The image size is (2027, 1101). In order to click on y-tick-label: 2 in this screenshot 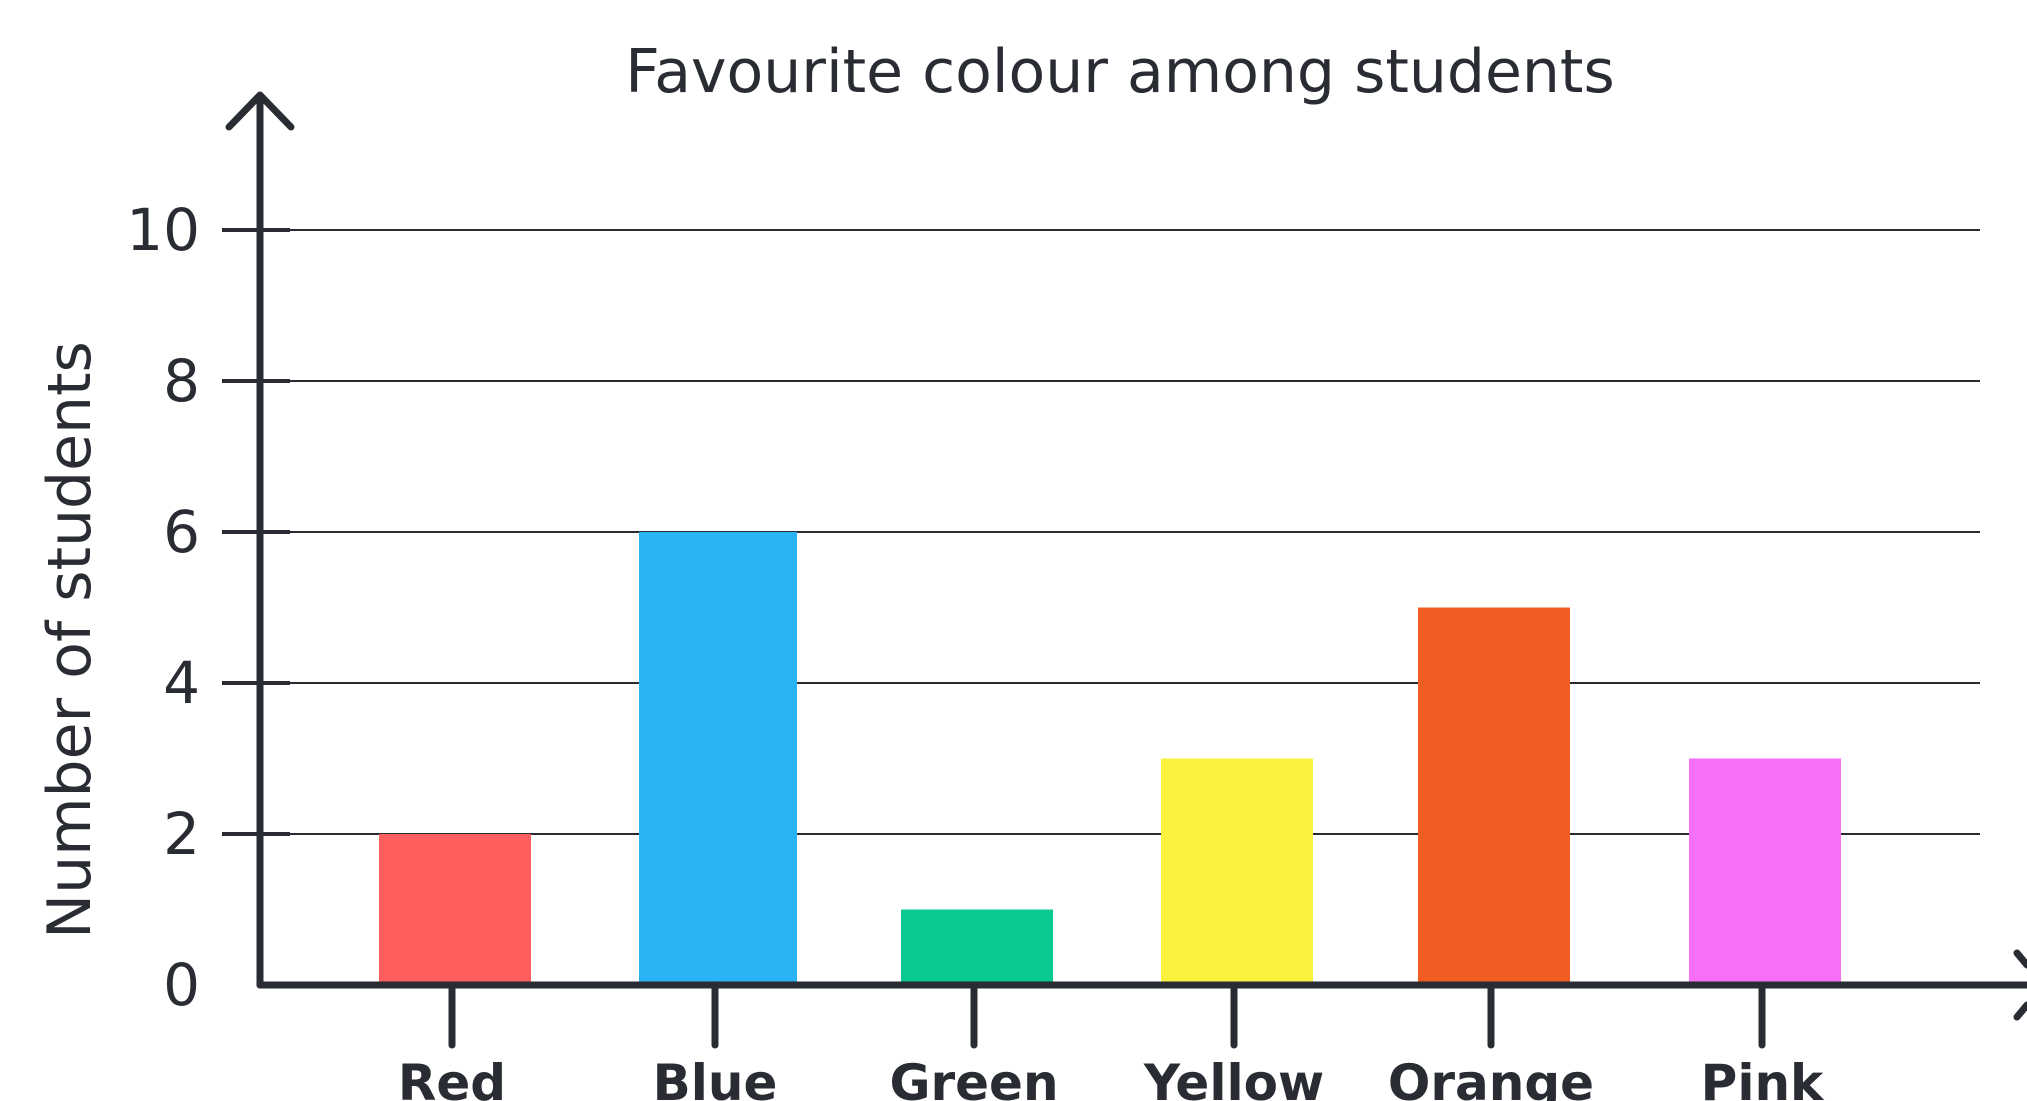, I will do `click(181, 834)`.